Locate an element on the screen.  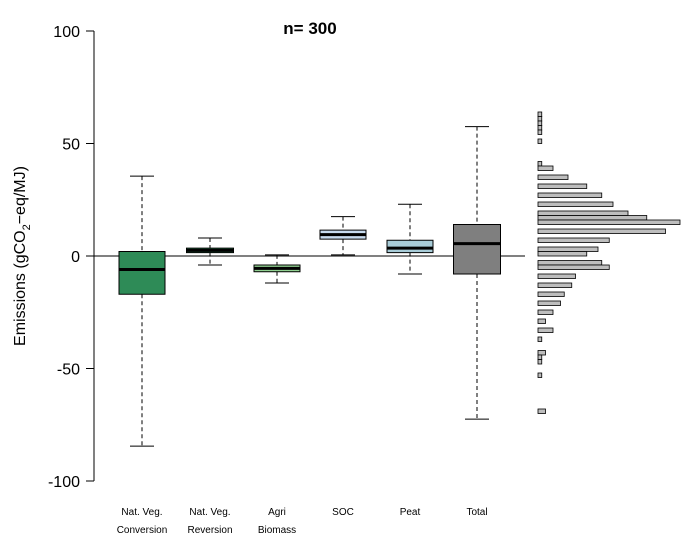
category-label-line2: Reversion is located at coordinates (209, 529).